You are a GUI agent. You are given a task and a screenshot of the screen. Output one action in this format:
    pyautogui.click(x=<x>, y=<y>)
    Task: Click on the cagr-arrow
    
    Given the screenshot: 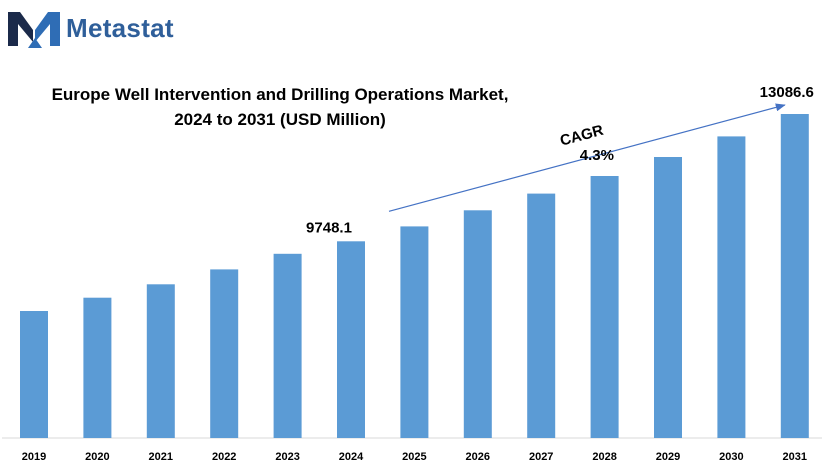 What is the action you would take?
    pyautogui.click(x=587, y=157)
    